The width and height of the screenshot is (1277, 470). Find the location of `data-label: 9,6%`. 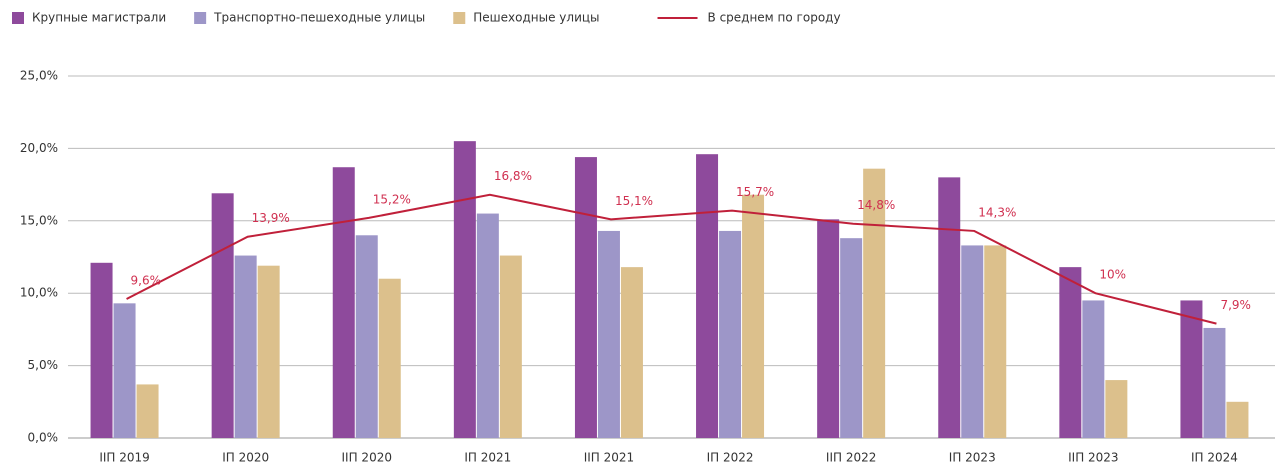

data-label: 9,6% is located at coordinates (146, 280).